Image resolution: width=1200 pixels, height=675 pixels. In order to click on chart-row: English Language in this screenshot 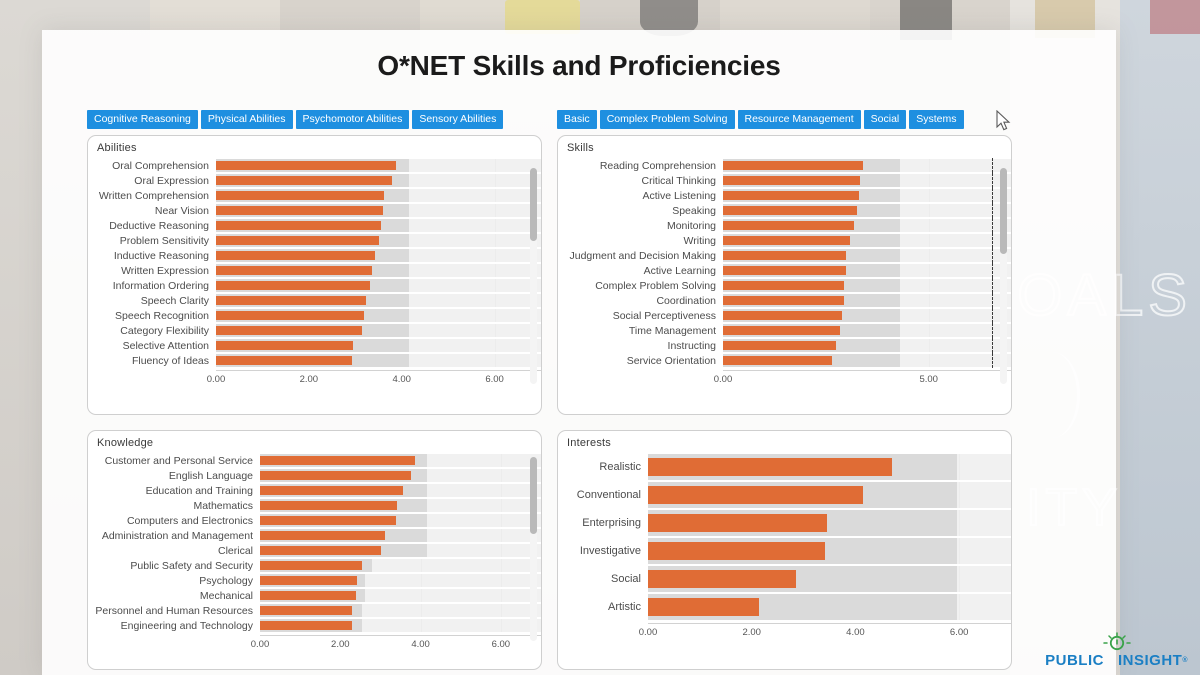, I will do `click(314, 475)`.